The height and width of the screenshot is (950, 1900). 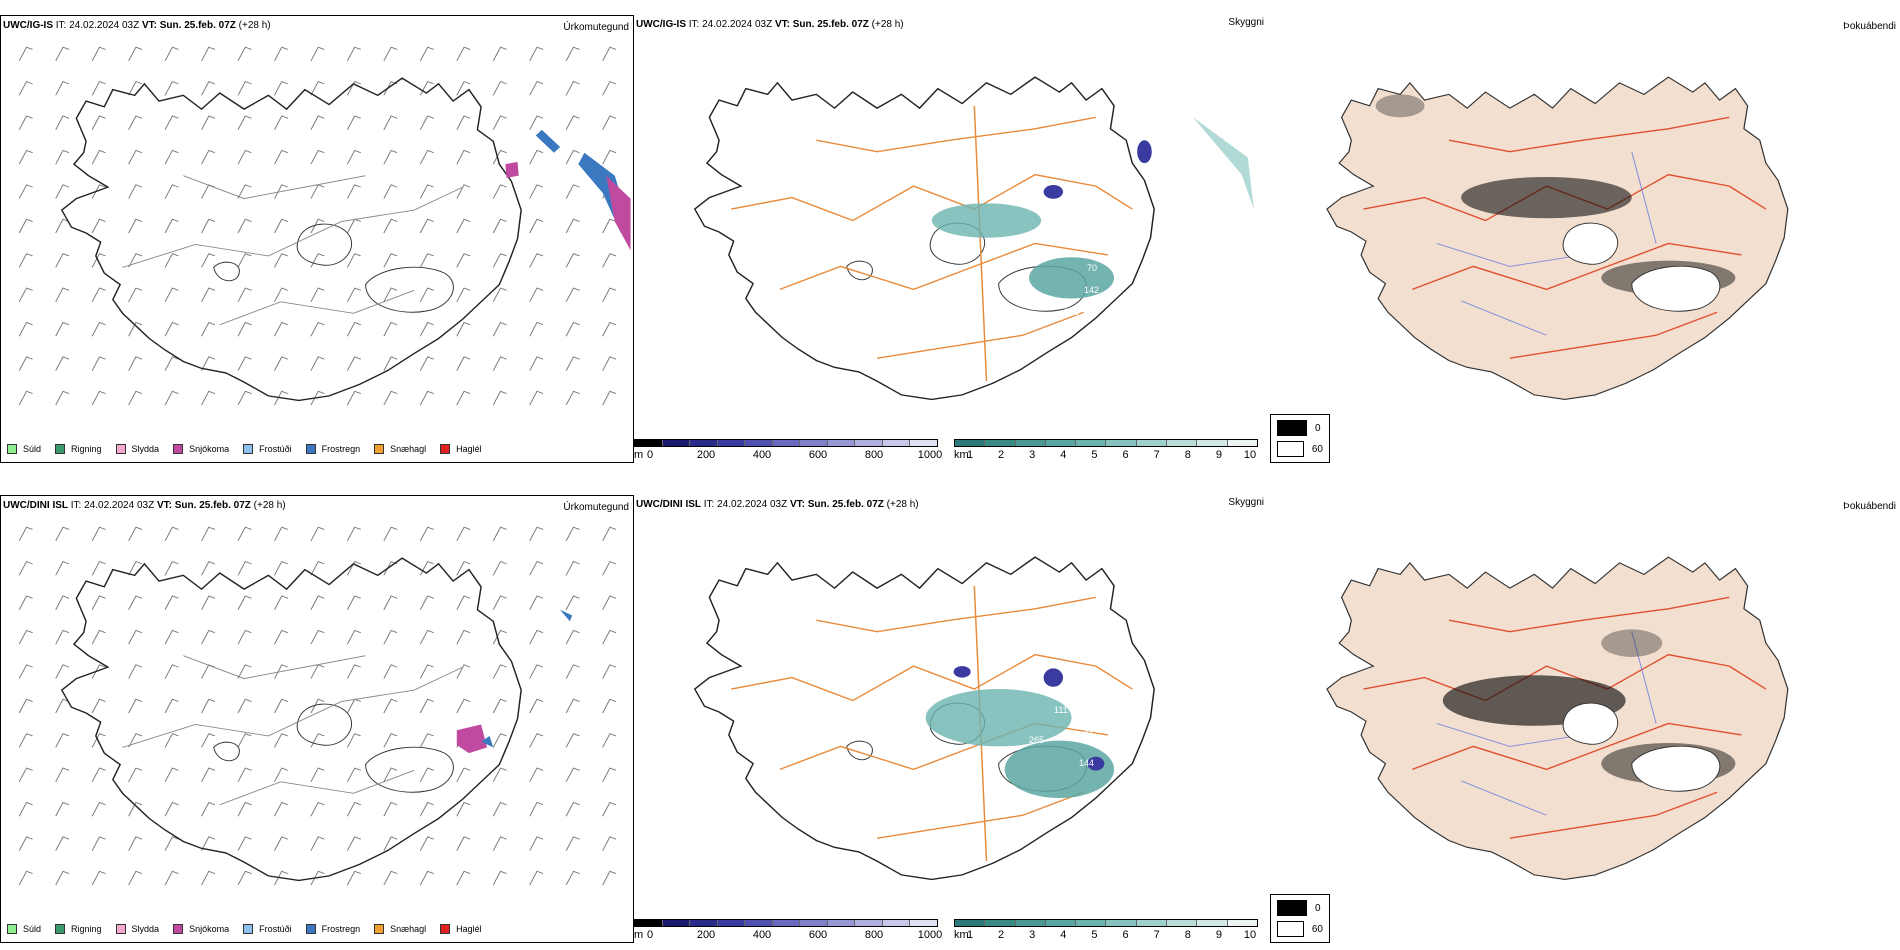 What do you see at coordinates (1037, 740) in the screenshot?
I see `vis-value-label: 265` at bounding box center [1037, 740].